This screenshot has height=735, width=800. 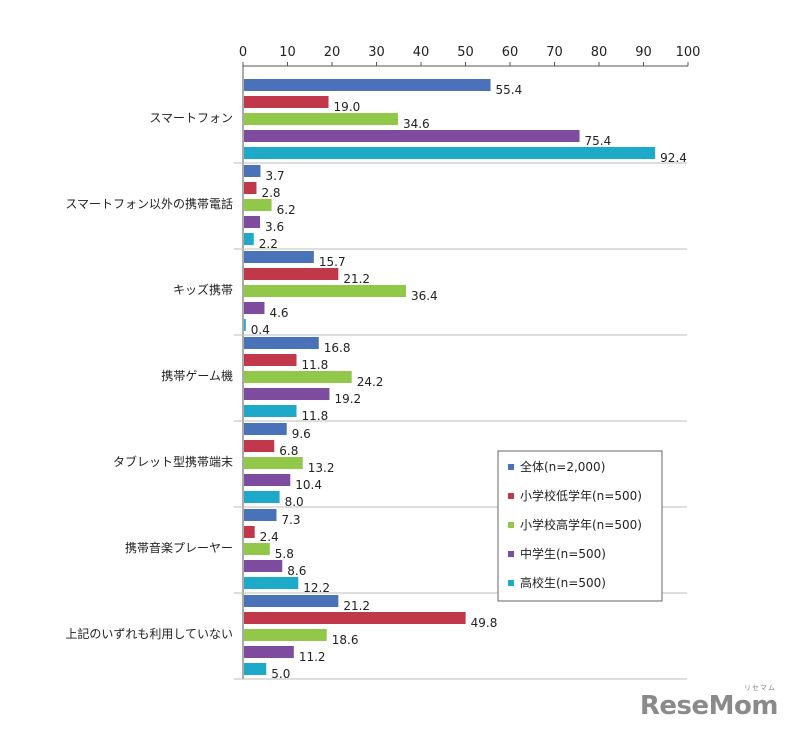 I want to click on x-tick-label: 80, so click(x=599, y=52).